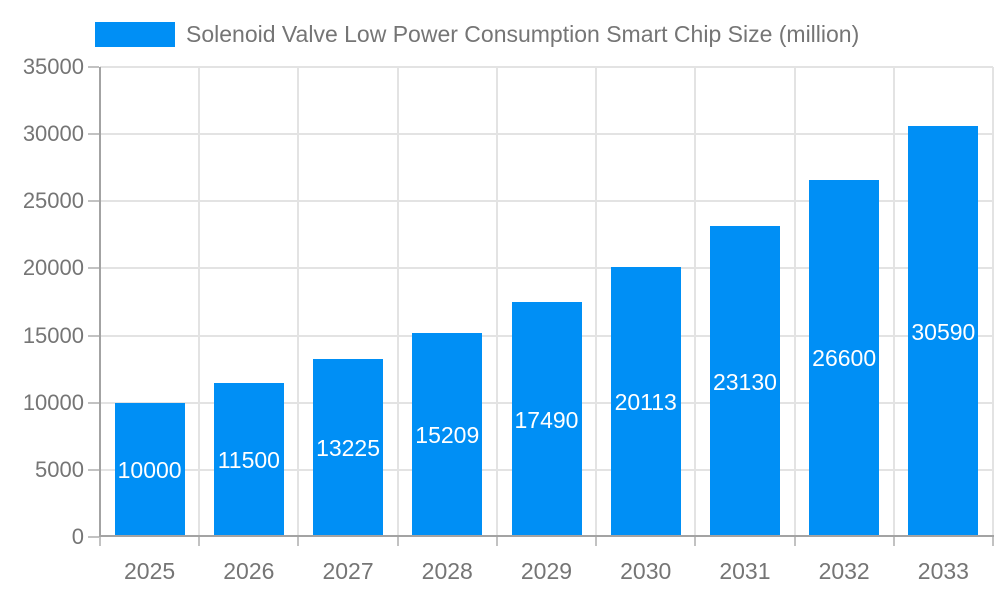 This screenshot has height=600, width=1000. What do you see at coordinates (447, 571) in the screenshot?
I see `x-tick-label: 2028` at bounding box center [447, 571].